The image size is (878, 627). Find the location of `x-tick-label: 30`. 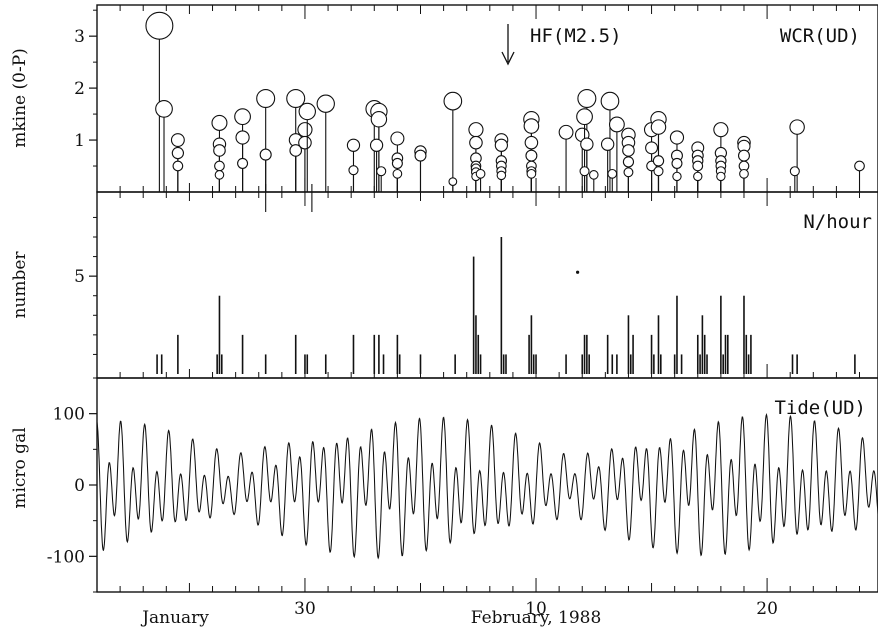

x-tick-label: 30 is located at coordinates (305, 609).